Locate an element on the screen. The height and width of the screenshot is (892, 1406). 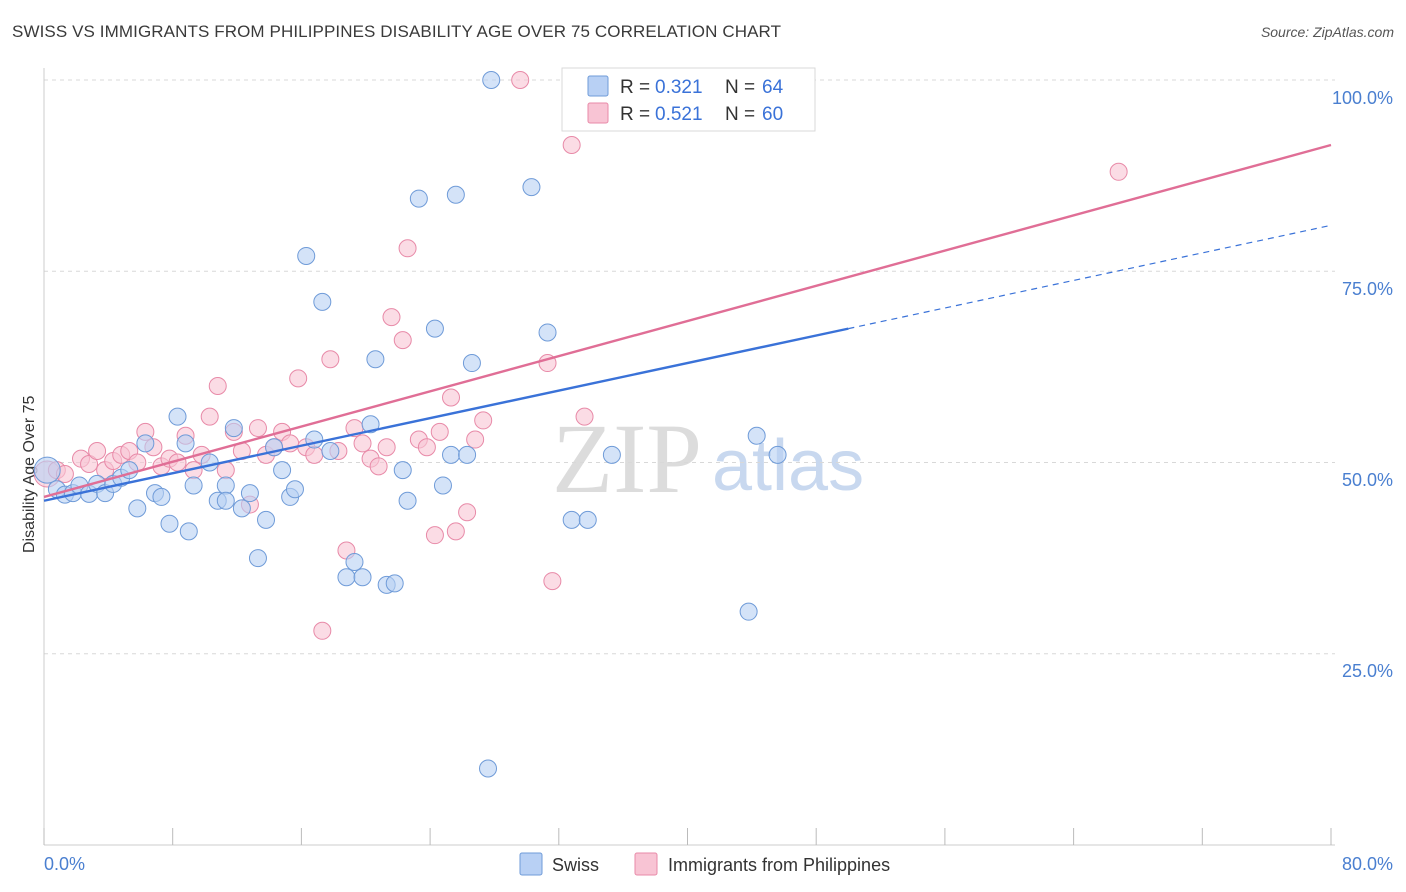
x-tick-label-left: 0.0% is located at coordinates (64, 864).